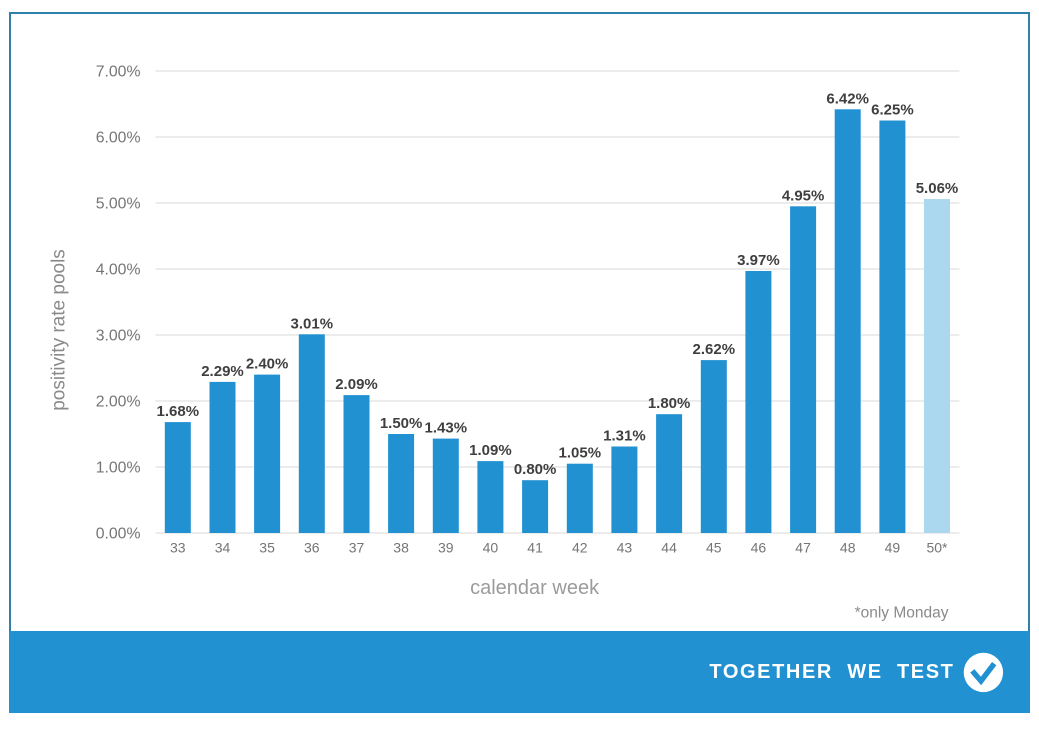 The image size is (1039, 736). Describe the element at coordinates (669, 548) in the screenshot. I see `svg-text: 44` at that location.